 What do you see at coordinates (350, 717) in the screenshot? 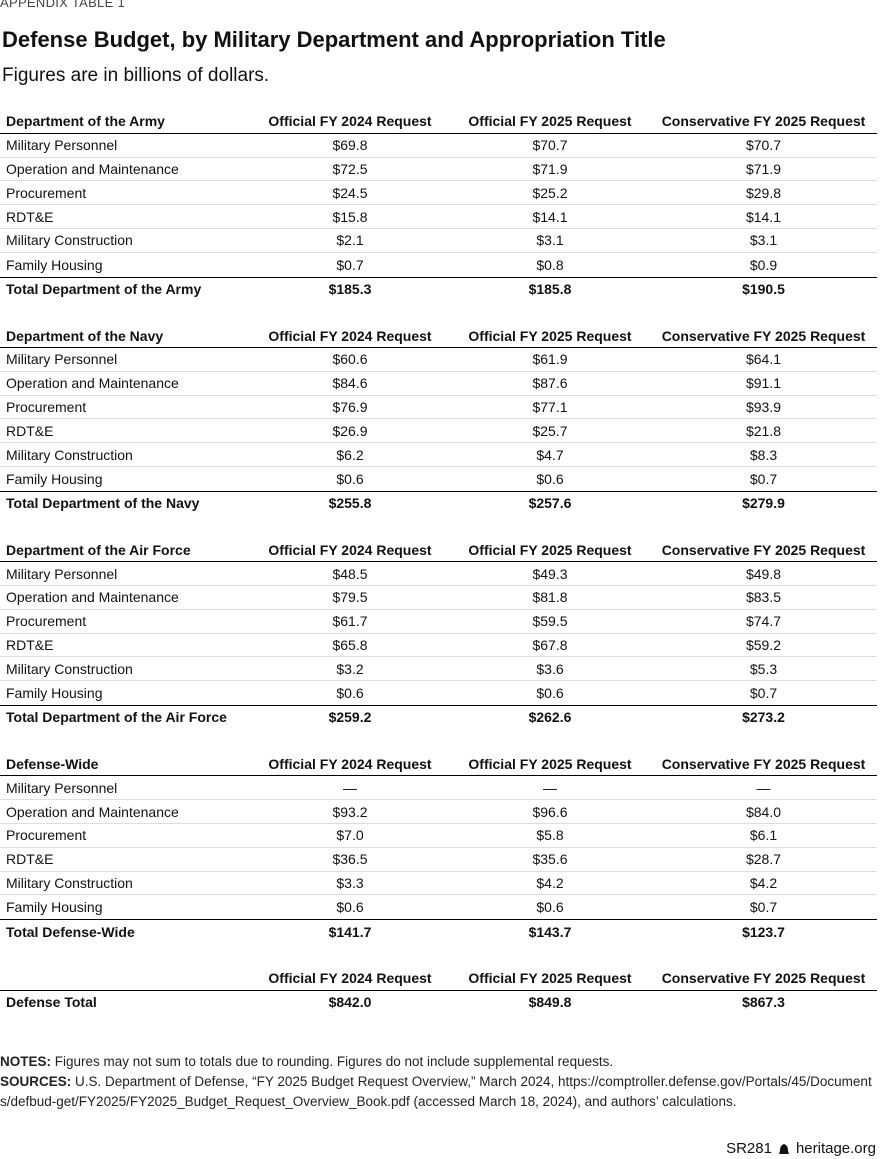
I see `cell: $259.2` at bounding box center [350, 717].